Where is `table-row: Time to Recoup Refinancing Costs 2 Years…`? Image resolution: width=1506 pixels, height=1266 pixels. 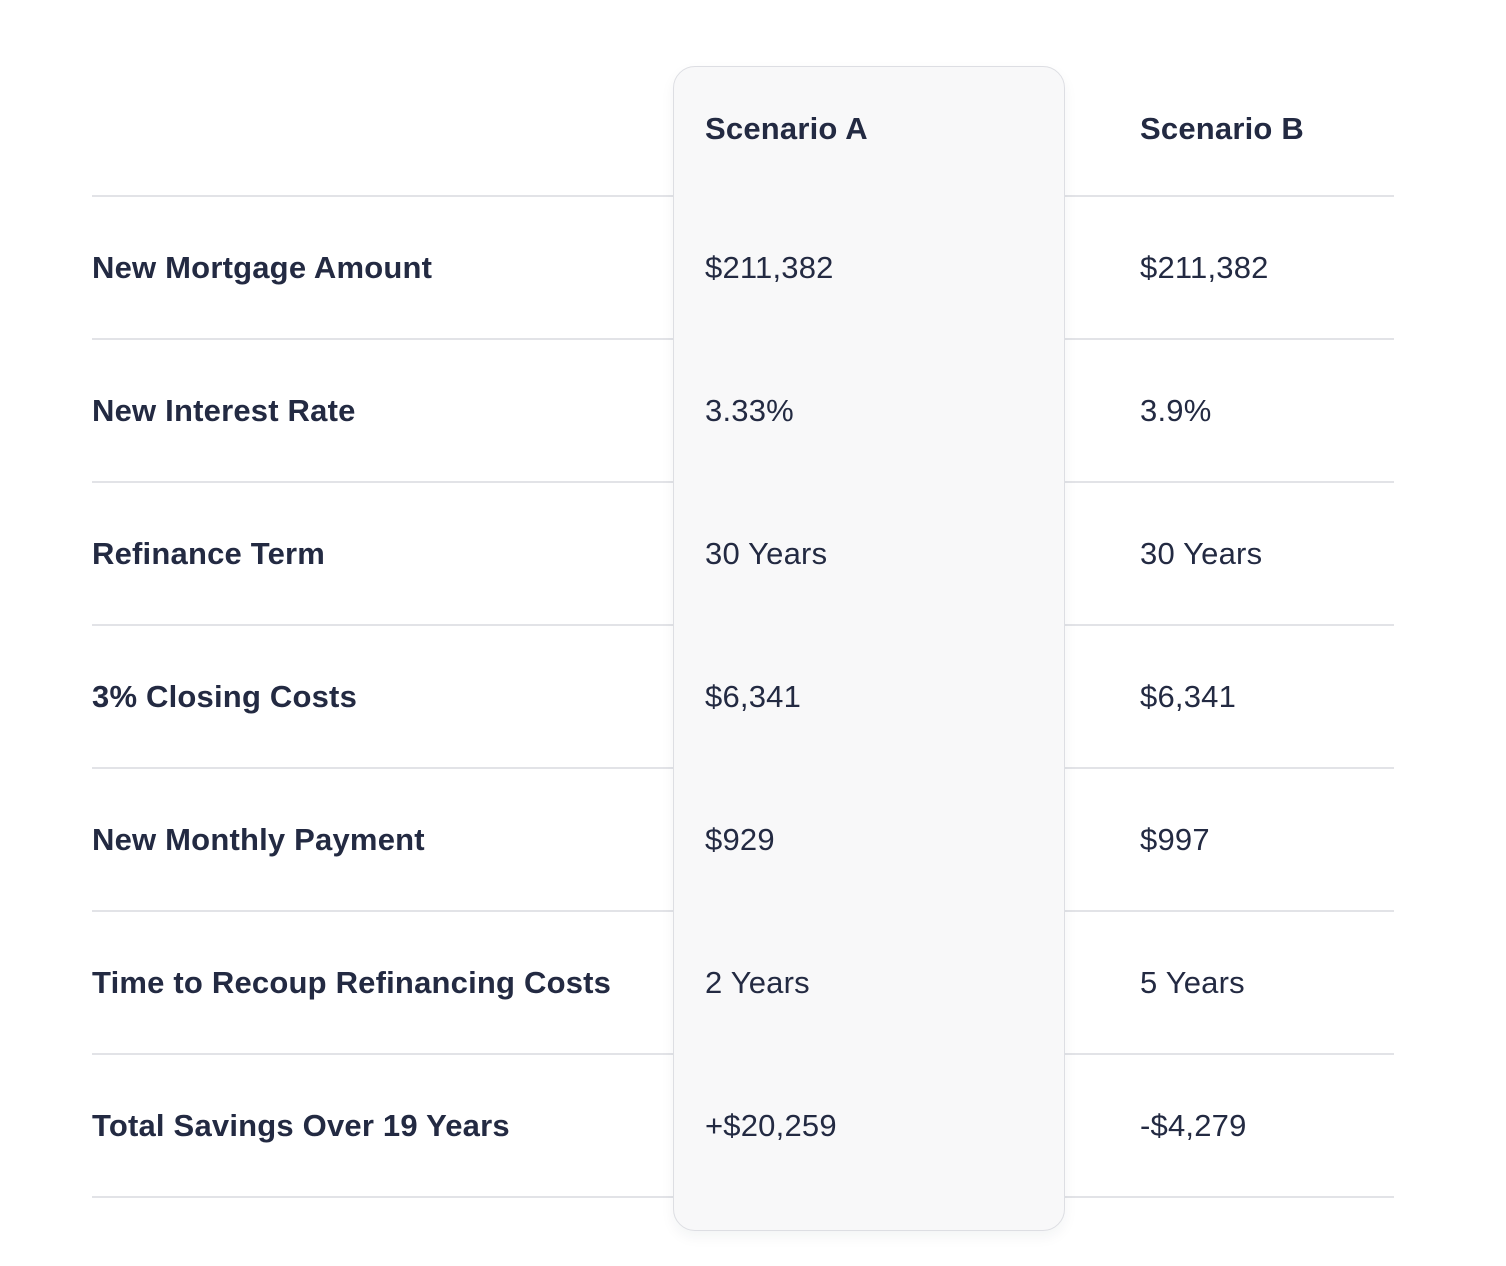 table-row: Time to Recoup Refinancing Costs 2 Years… is located at coordinates (743, 982).